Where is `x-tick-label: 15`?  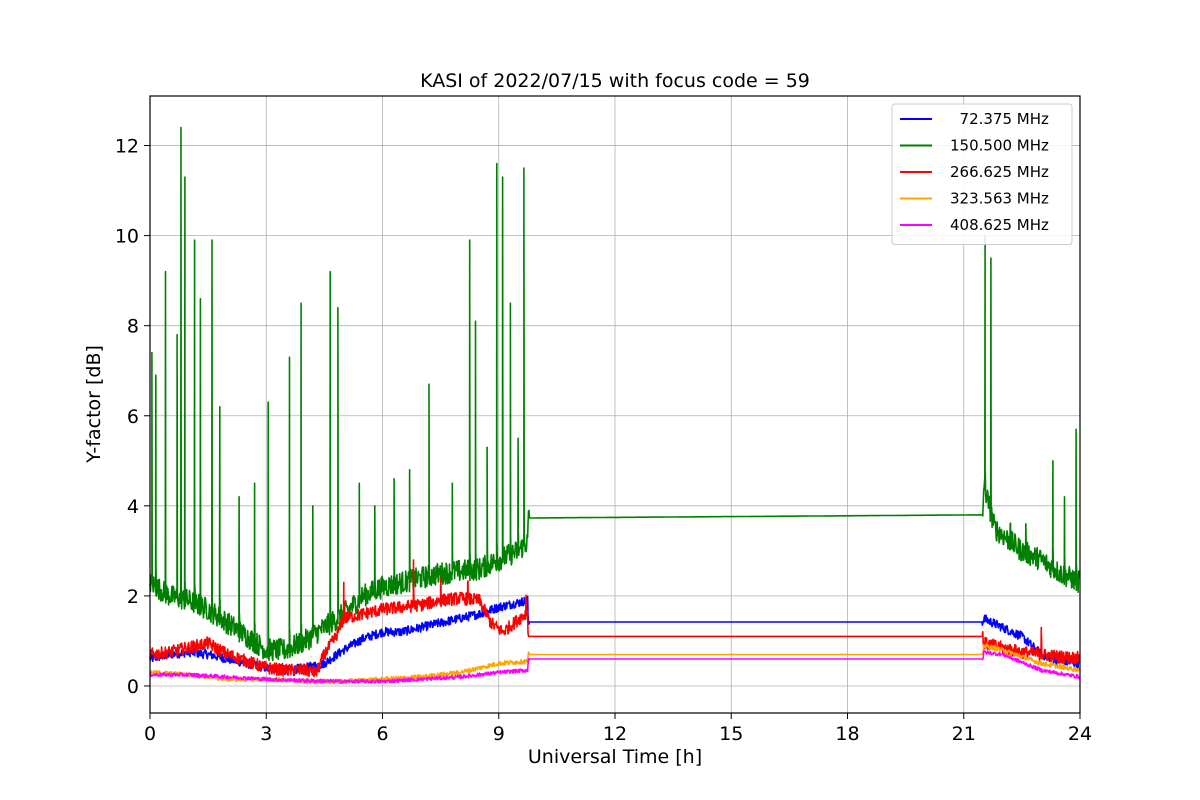 x-tick-label: 15 is located at coordinates (731, 734).